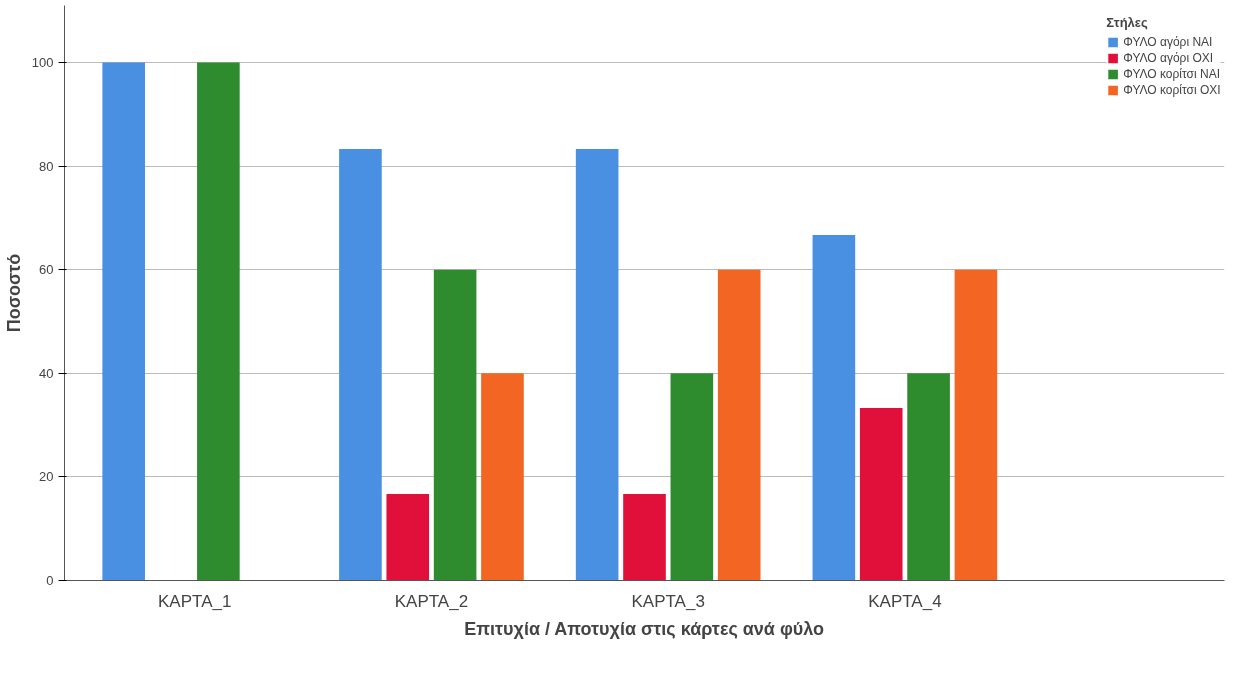 Image resolution: width=1256 pixels, height=675 pixels. What do you see at coordinates (46, 270) in the screenshot?
I see `y-tick-label: 60` at bounding box center [46, 270].